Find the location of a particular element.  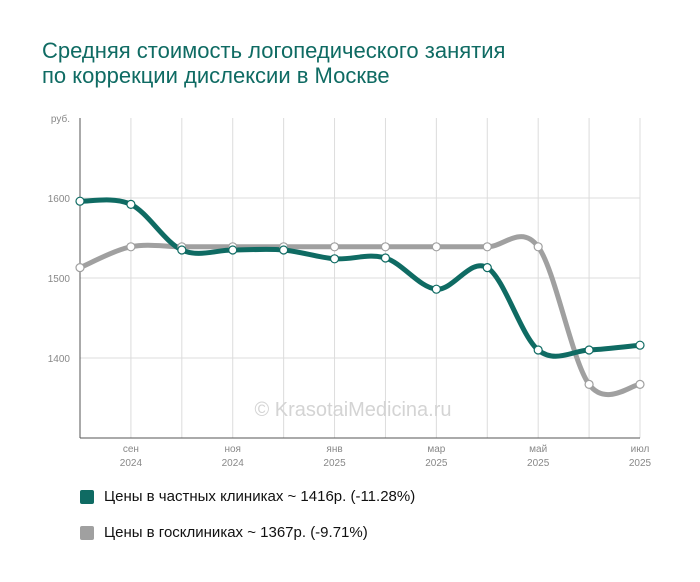

legend-item-public: Цены в госклиниках ~ 1367р. (-9.71%) is located at coordinates (224, 532).